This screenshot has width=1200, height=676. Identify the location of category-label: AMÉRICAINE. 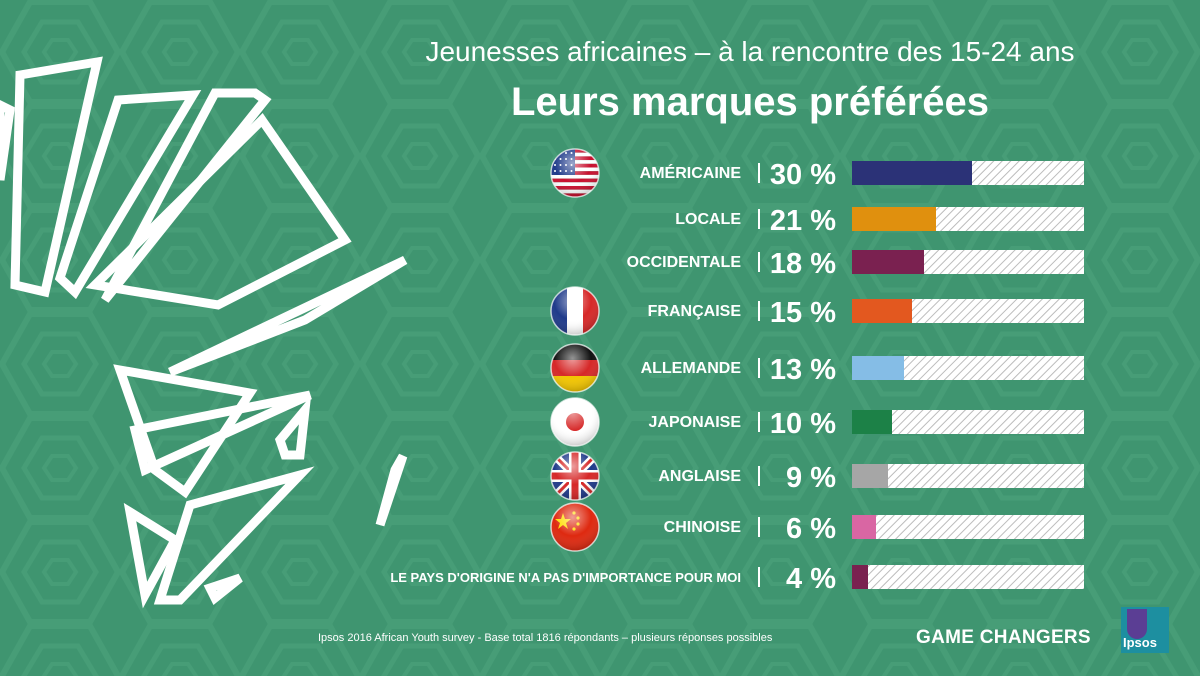
(691, 172).